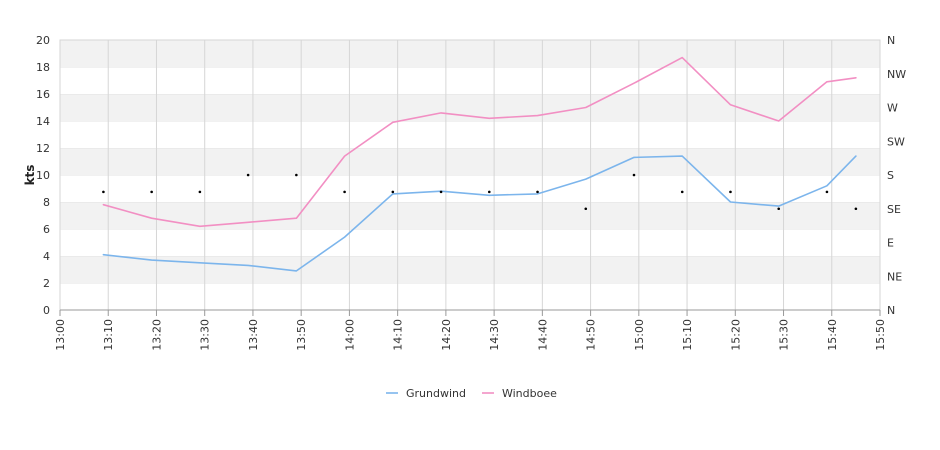 This screenshot has height=450, width=940. Describe the element at coordinates (591, 335) in the screenshot. I see `x-tick-label: 14:50` at that location.